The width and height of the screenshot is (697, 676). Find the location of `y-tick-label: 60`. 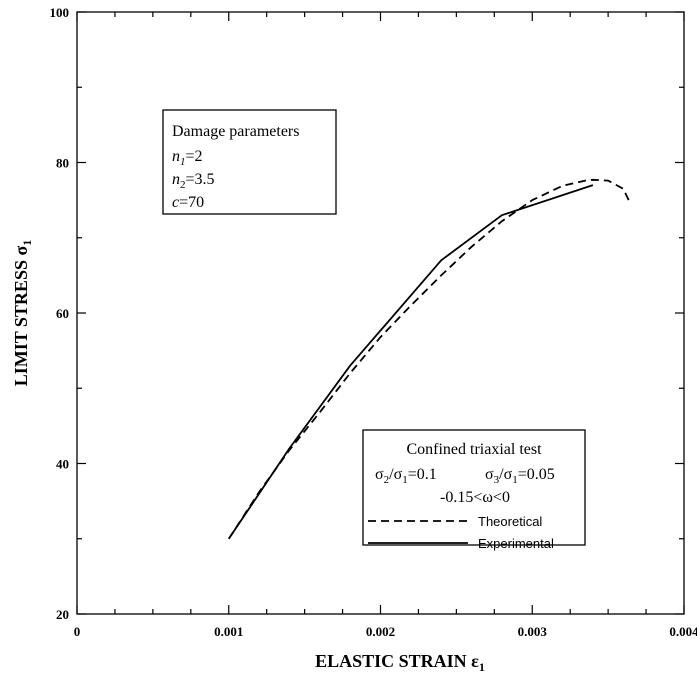

y-tick-label: 60 is located at coordinates (62, 313).